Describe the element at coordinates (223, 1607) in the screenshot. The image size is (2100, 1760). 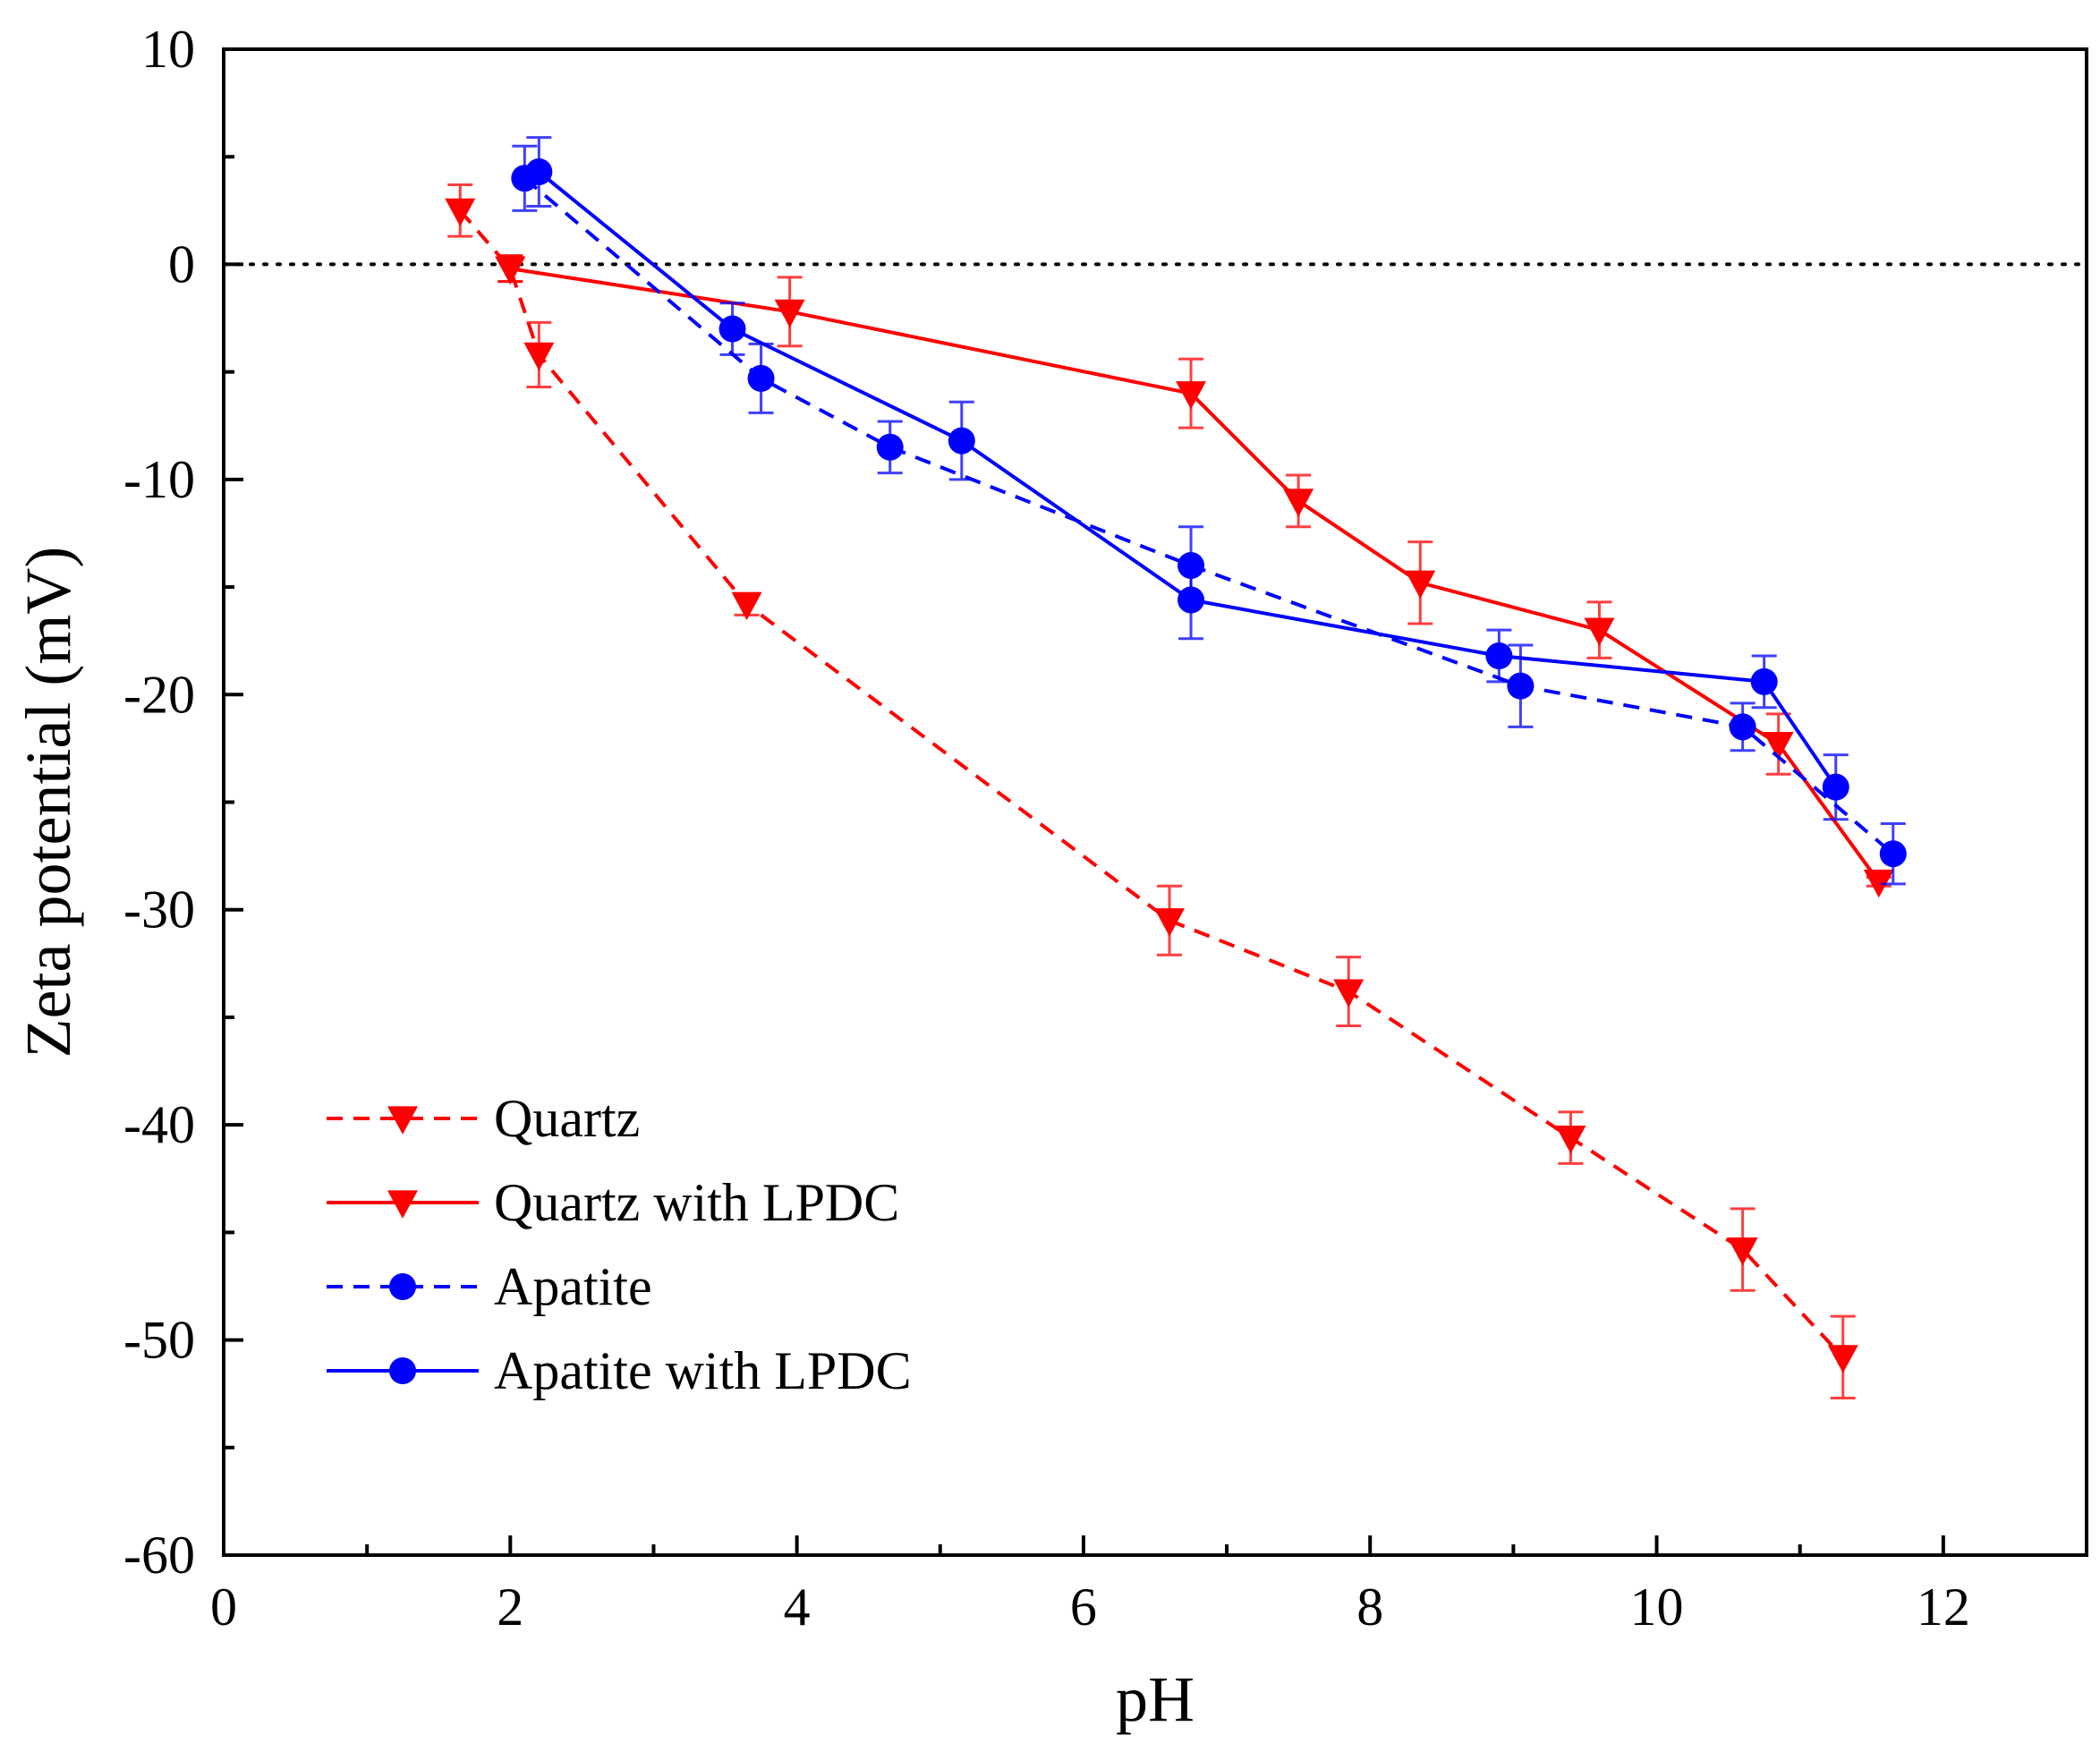
I see `x-tick-label: 0` at that location.